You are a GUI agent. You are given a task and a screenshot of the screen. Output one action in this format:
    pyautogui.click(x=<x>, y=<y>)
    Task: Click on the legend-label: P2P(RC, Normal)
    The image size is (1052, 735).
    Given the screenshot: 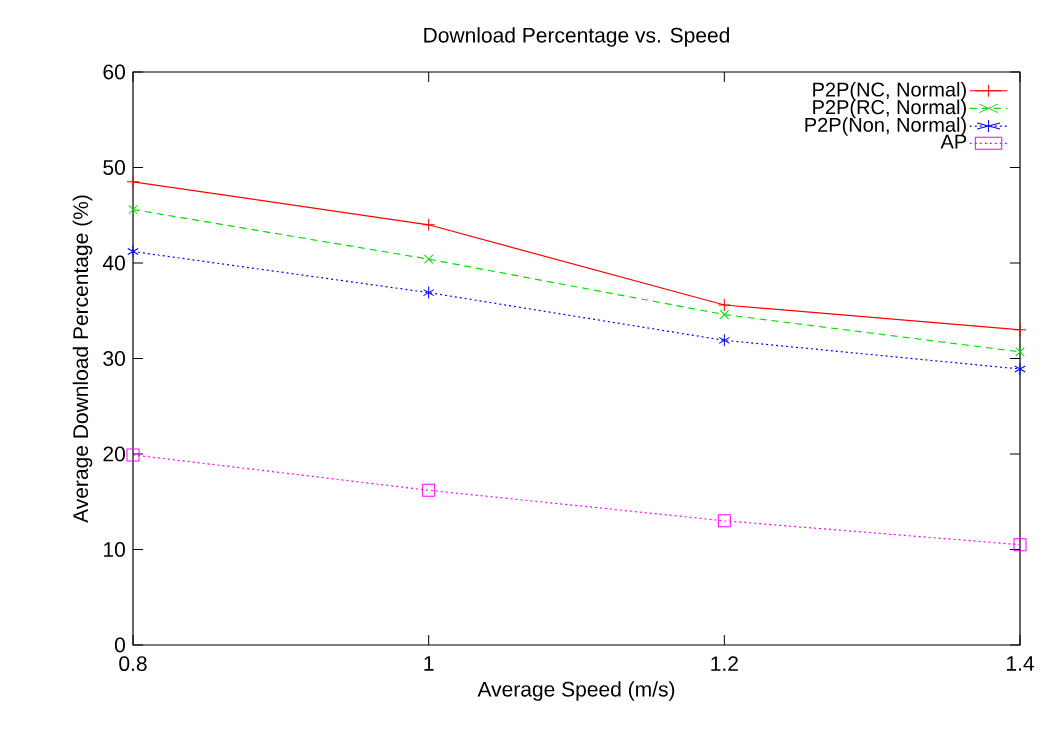 What is the action you would take?
    pyautogui.click(x=889, y=109)
    